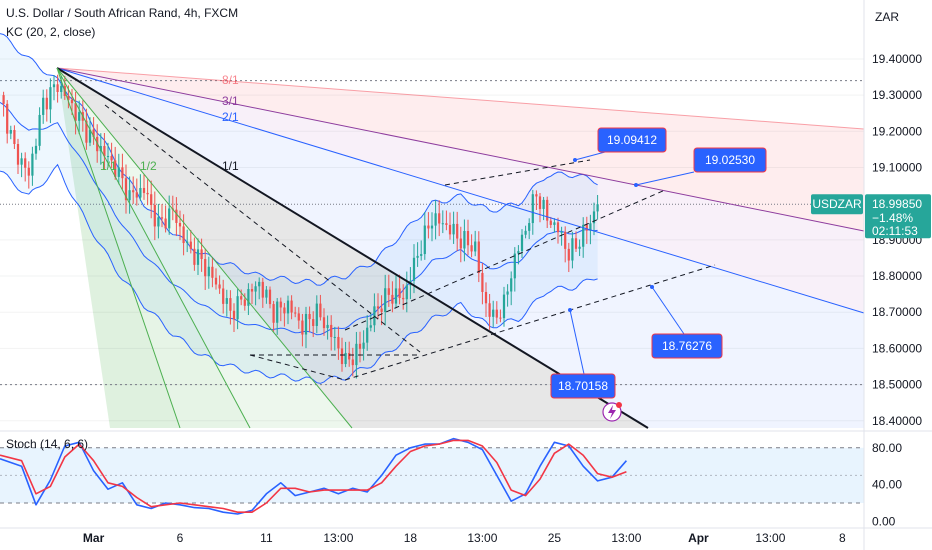  I want to click on price-callout: 18.70158, so click(583, 353).